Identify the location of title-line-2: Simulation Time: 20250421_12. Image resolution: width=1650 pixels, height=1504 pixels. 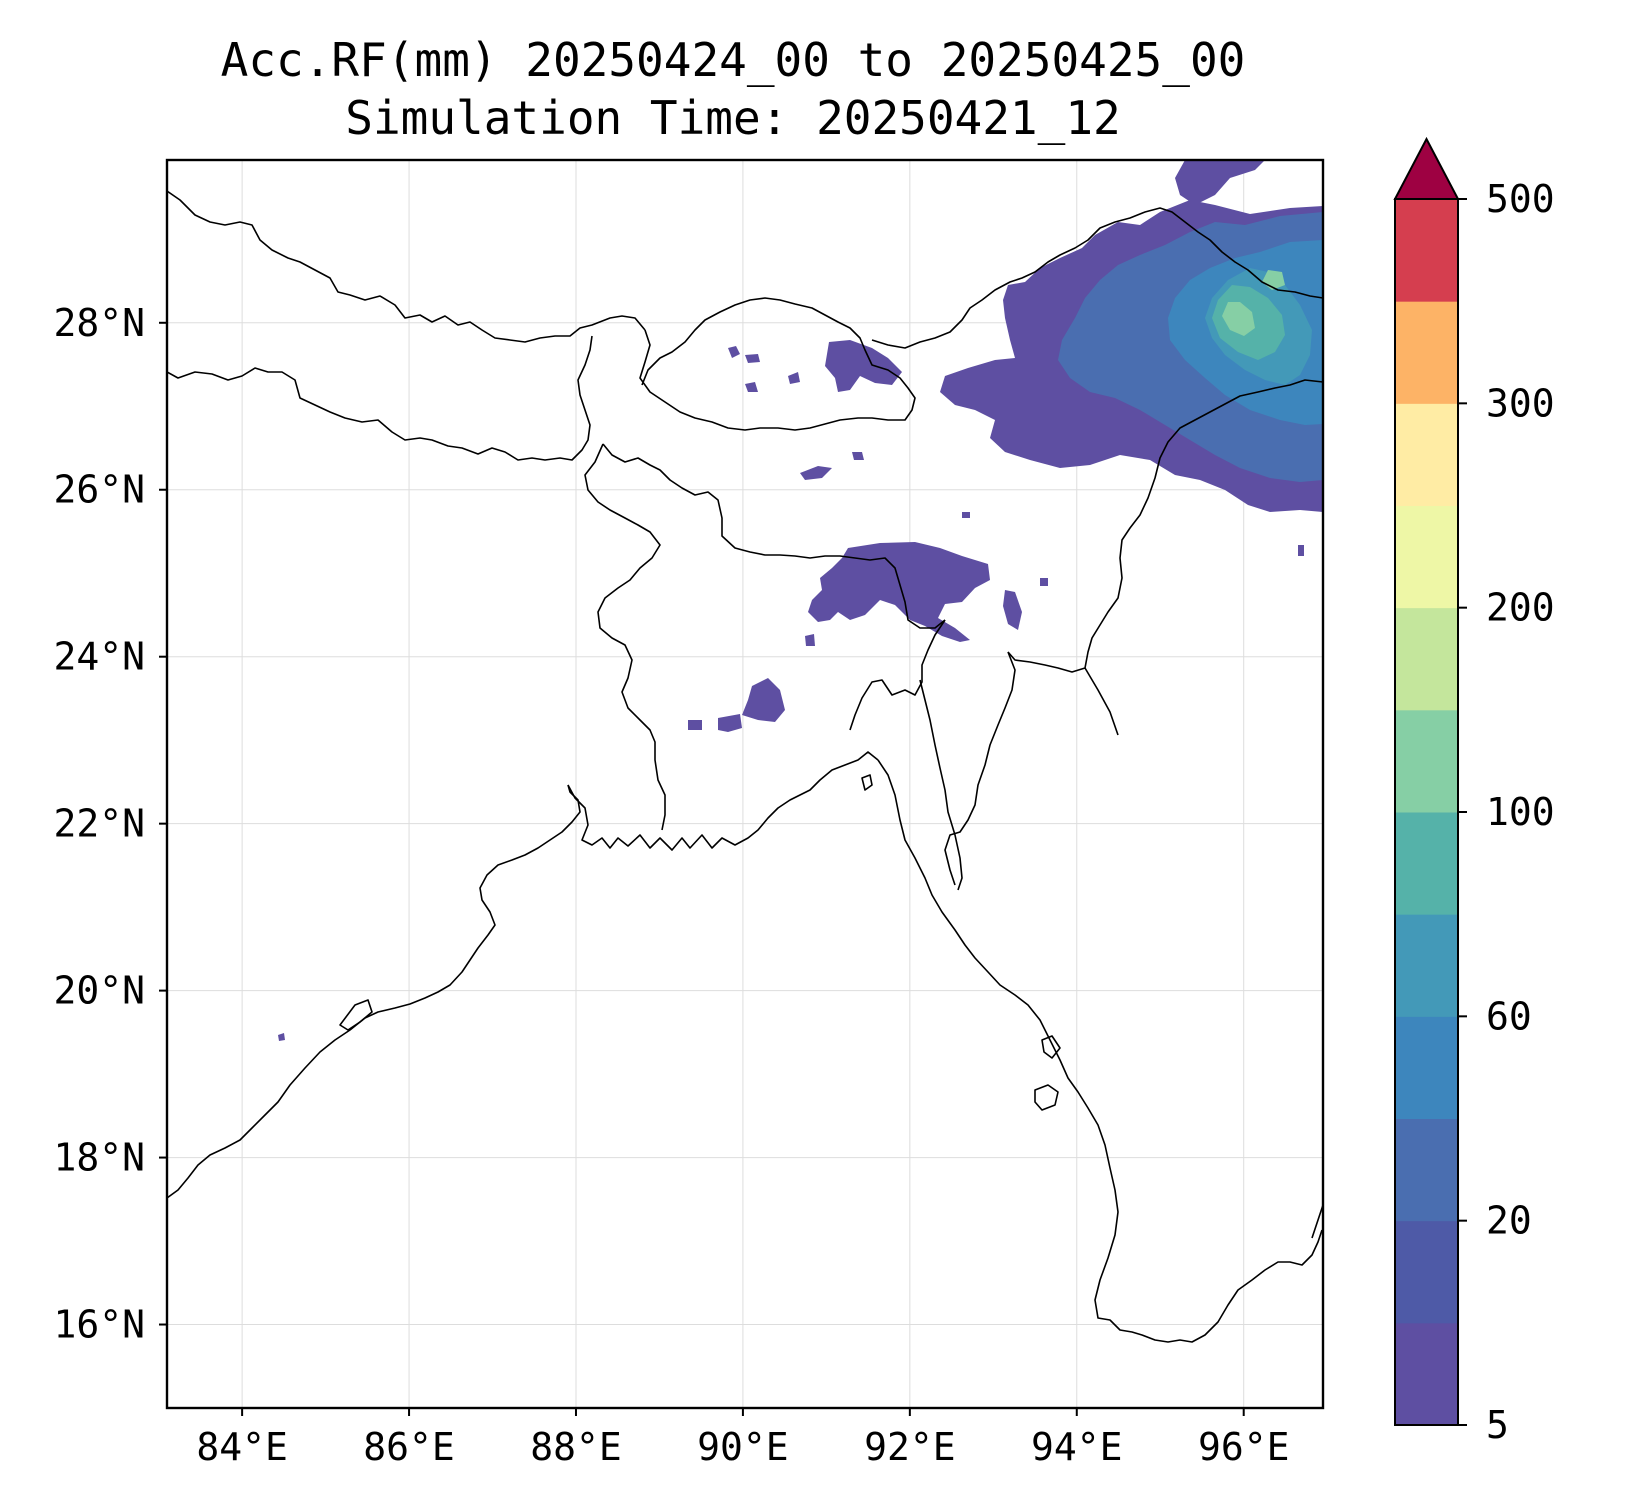
(732, 118).